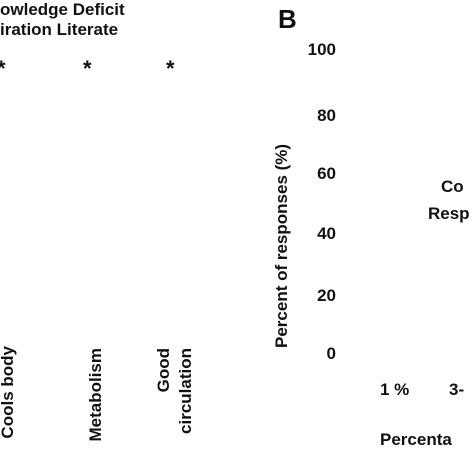 This screenshot has width=474, height=474. Describe the element at coordinates (185, 391) in the screenshot. I see `x-tick-label: circulation` at that location.